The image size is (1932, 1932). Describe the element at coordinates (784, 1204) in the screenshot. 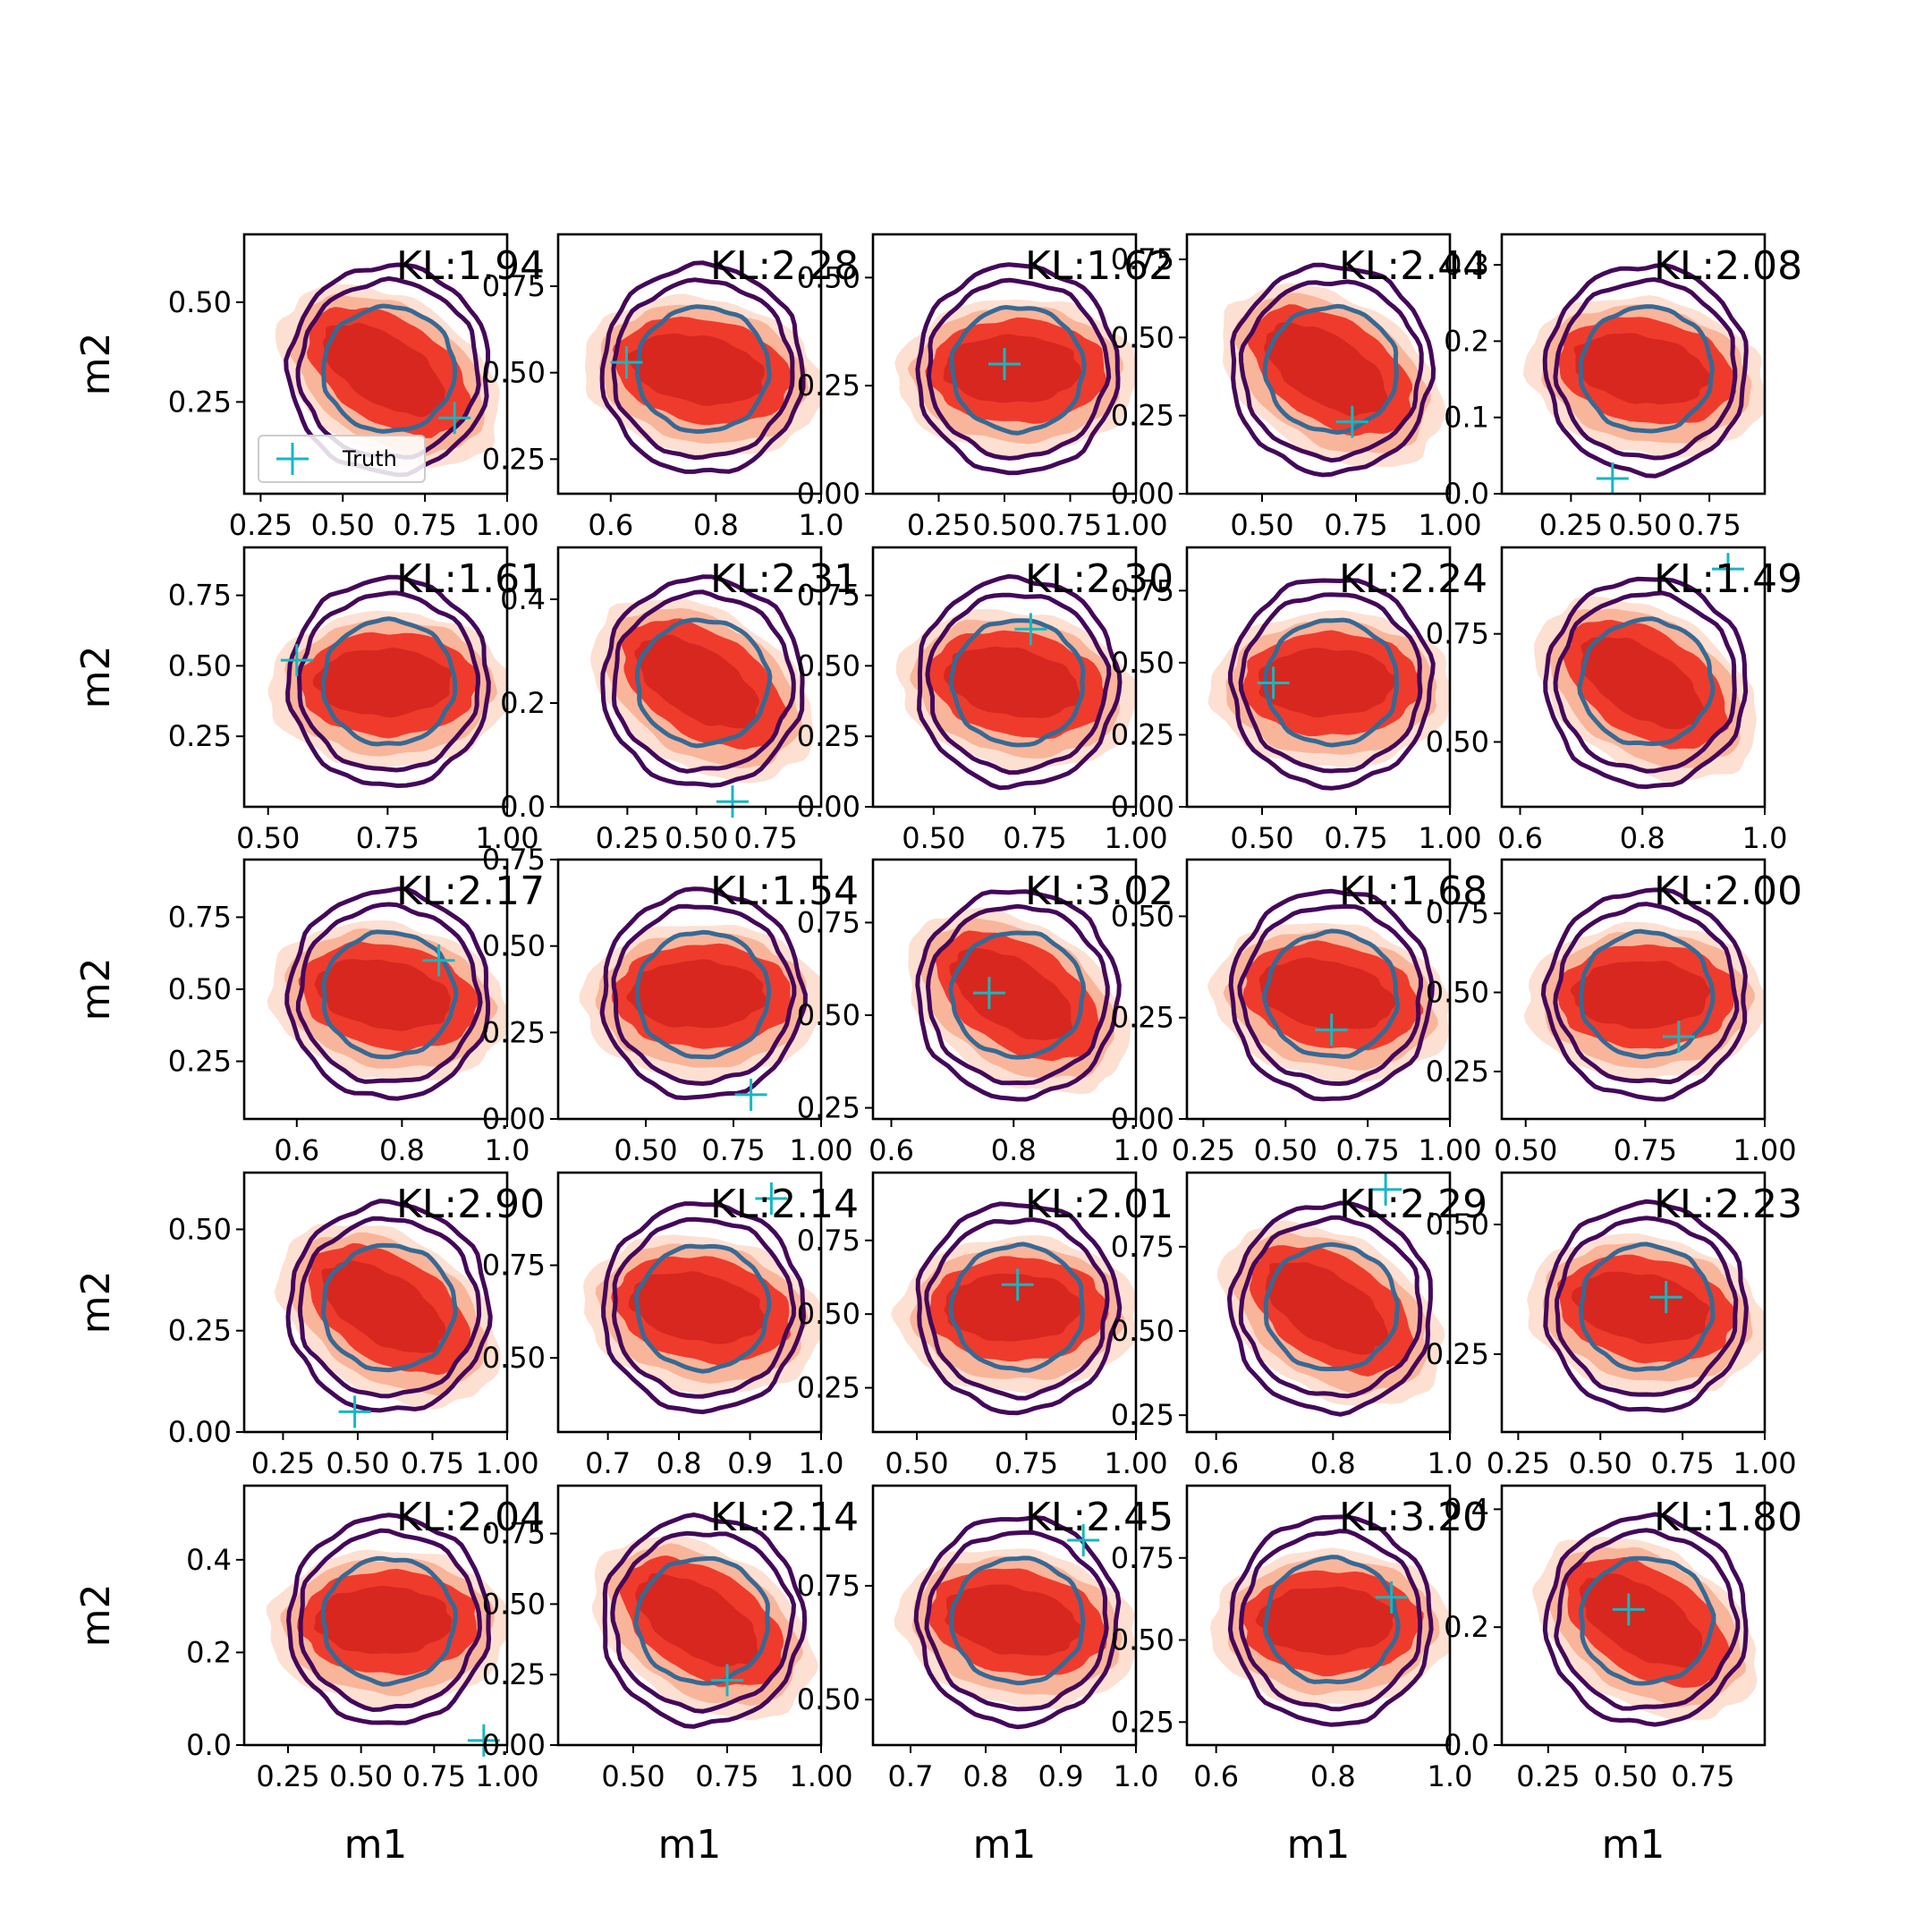

I see `kl-label: KL:2.14` at that location.